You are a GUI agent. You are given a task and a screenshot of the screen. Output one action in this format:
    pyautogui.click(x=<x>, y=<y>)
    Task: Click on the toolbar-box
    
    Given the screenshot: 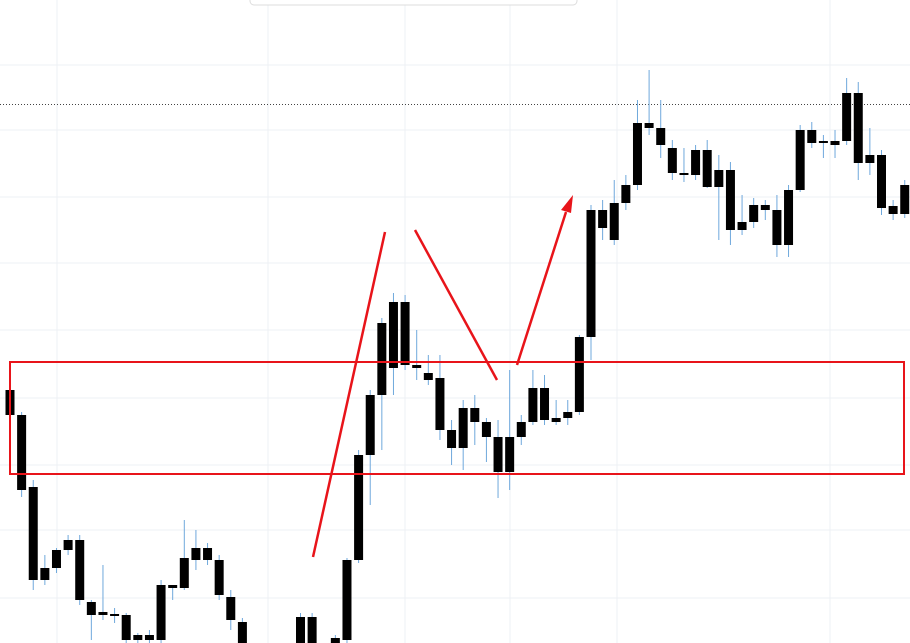 What is the action you would take?
    pyautogui.click(x=413, y=3)
    